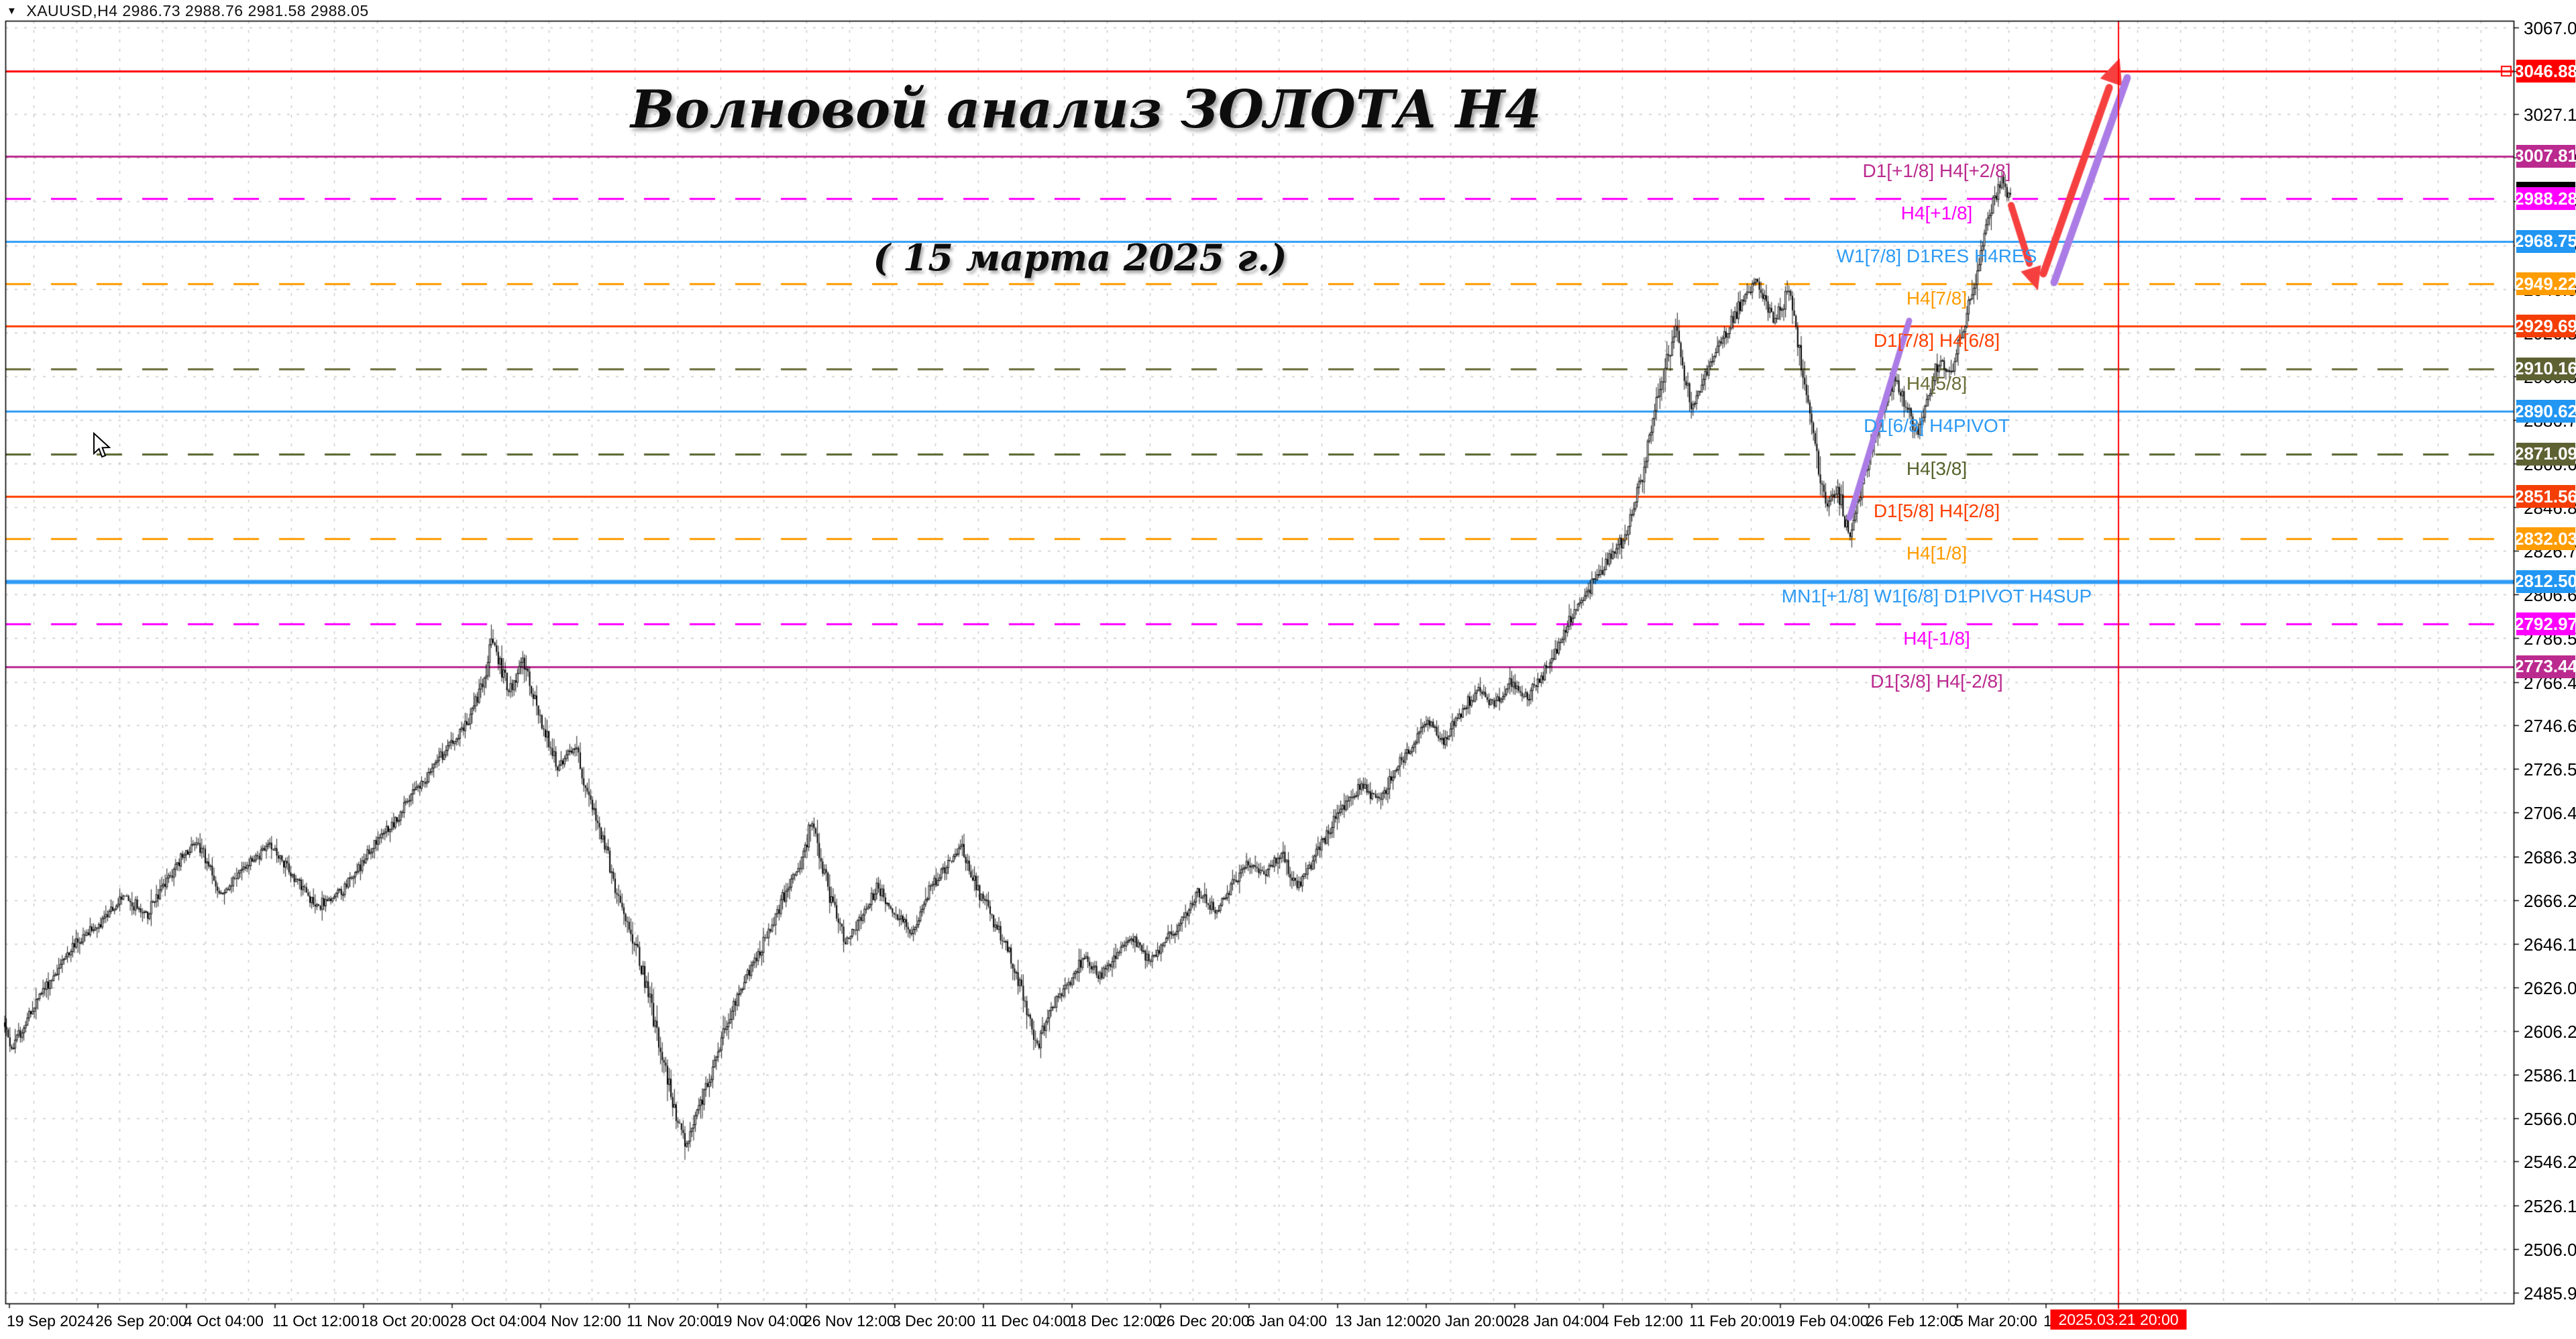  What do you see at coordinates (1380, 1321) in the screenshot?
I see `time-axis-label: 13 Jan 12:00` at bounding box center [1380, 1321].